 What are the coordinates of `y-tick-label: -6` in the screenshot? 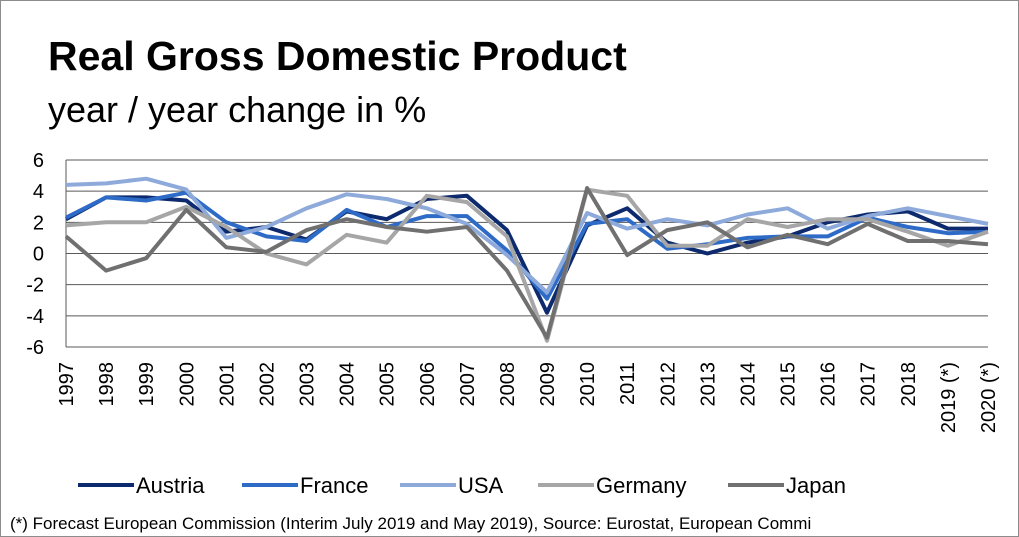 It's located at (35, 348).